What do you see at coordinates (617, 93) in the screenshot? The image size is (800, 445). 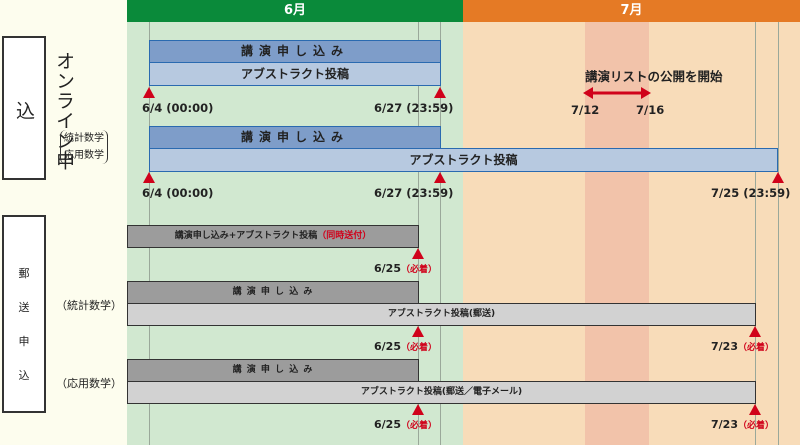 I see `period-arrow-icon` at bounding box center [617, 93].